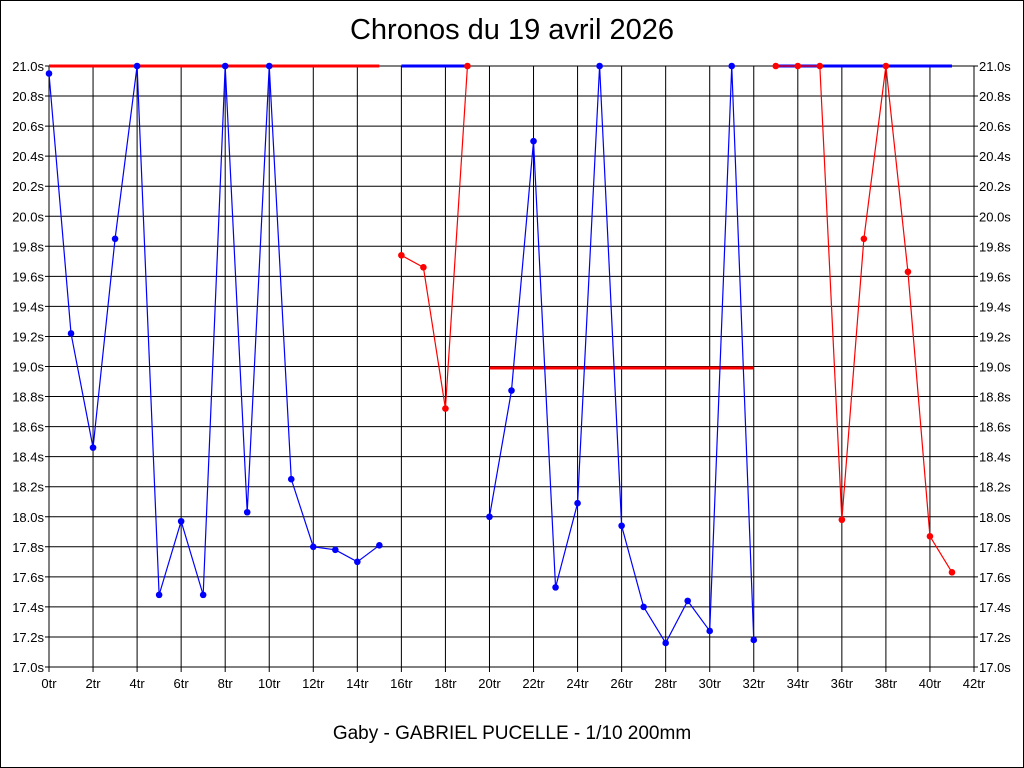  I want to click on y-tick-label-right: 18.8s, so click(995, 397).